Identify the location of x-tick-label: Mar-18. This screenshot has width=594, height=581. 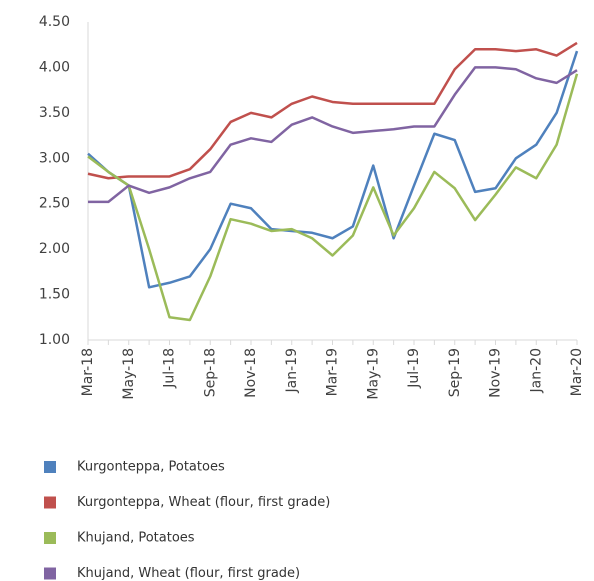
(88, 372).